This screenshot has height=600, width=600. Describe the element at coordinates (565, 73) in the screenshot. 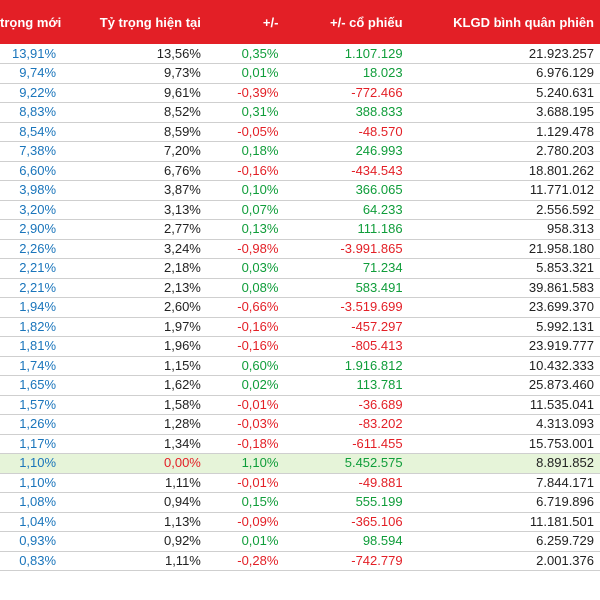

I see `cell-avg-volume: 6.976.129` at that location.